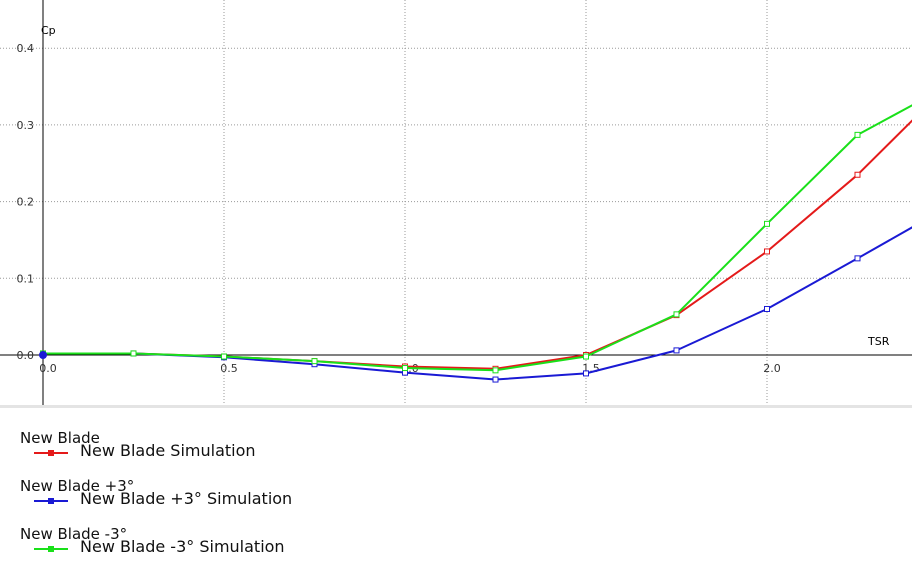 The width and height of the screenshot is (912, 574). I want to click on legend-separator, so click(456, 406).